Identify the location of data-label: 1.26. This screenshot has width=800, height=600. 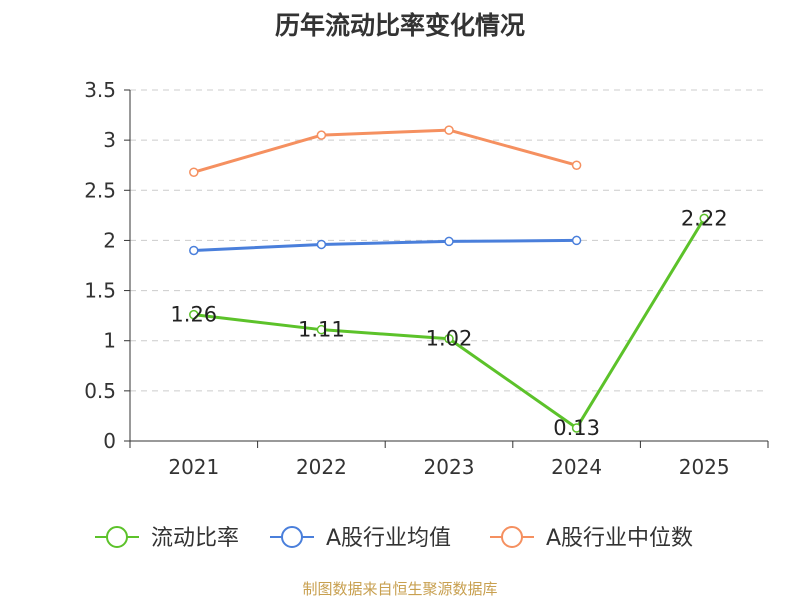
(193, 315).